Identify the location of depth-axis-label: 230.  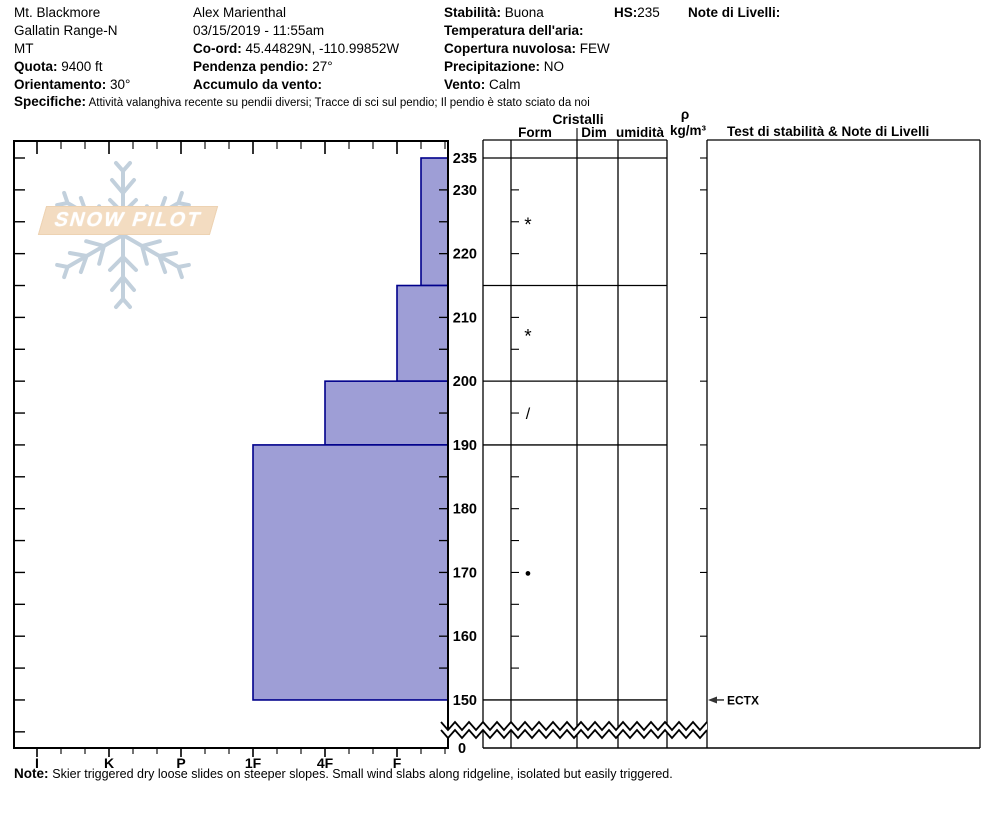
(465, 191).